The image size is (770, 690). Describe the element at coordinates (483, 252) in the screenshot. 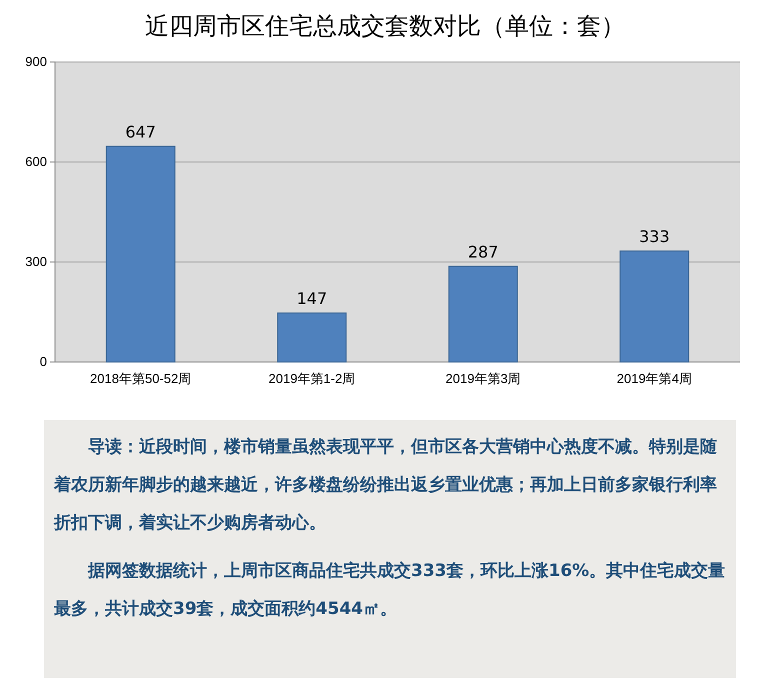

I see `data-label: 287` at that location.